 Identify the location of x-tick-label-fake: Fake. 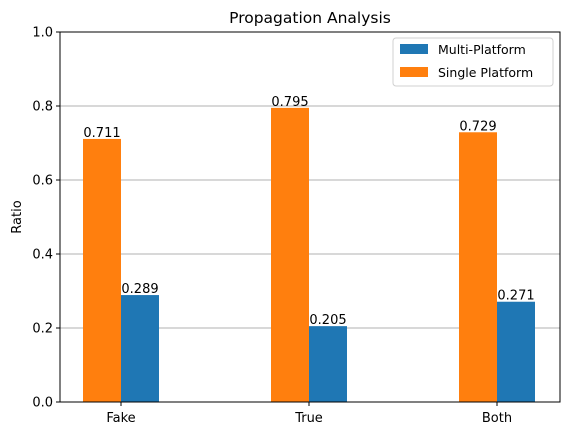
(120, 418).